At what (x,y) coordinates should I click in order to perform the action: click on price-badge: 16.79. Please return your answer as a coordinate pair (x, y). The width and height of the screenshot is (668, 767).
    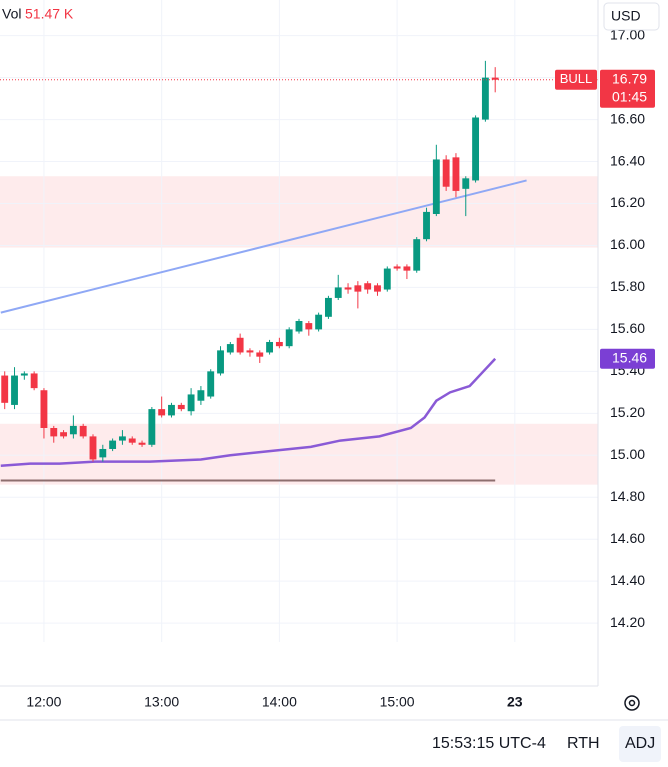
    Looking at the image, I should click on (629, 78).